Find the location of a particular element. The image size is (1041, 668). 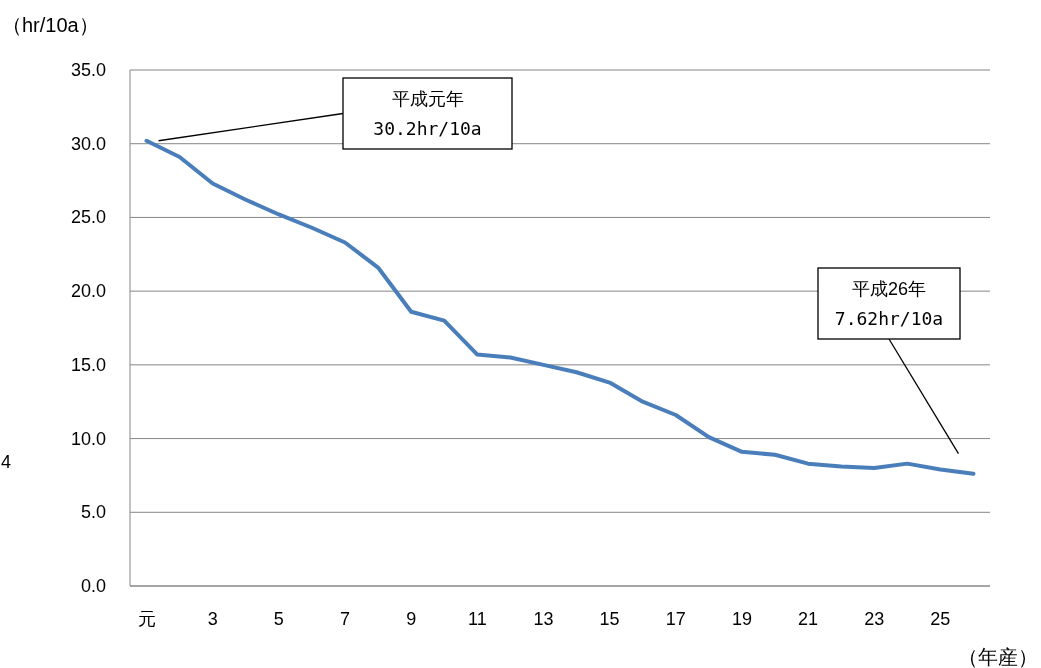

x-tick-label: 25 is located at coordinates (940, 619).